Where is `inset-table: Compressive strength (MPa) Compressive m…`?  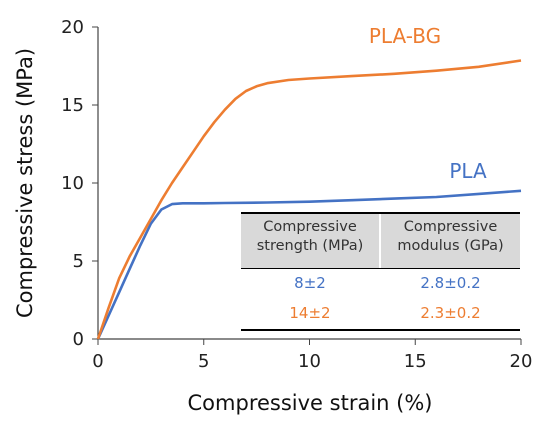 inset-table: Compressive strength (MPa) Compressive m… is located at coordinates (380, 272).